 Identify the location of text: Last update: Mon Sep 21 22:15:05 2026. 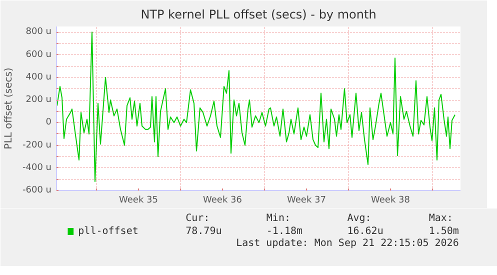
(347, 243).